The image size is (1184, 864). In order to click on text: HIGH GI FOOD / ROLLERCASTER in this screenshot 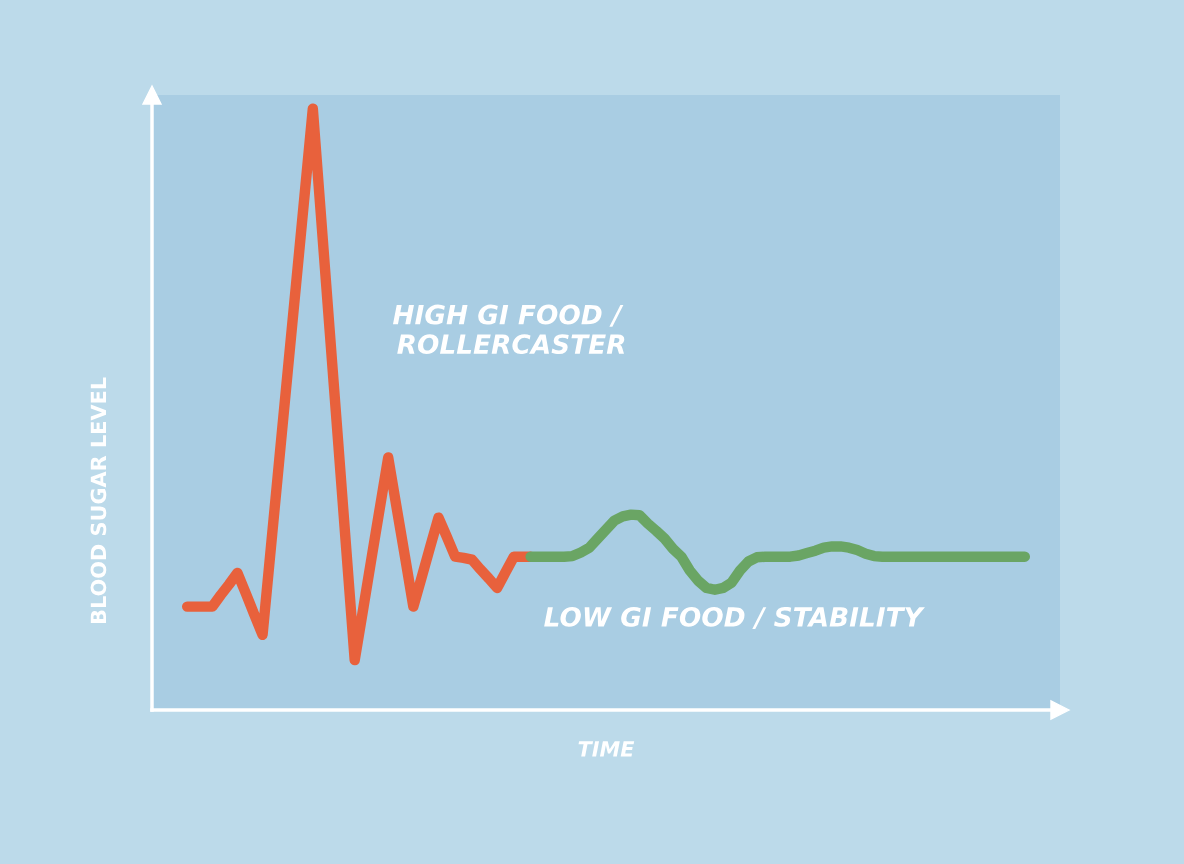, I will do `click(508, 329)`.